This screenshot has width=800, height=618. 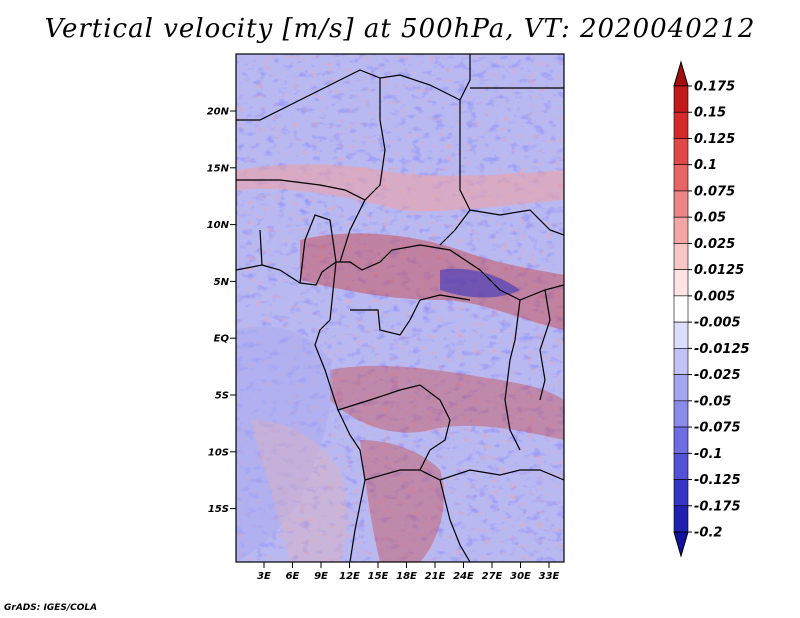 What do you see at coordinates (222, 396) in the screenshot?
I see `lat-label: 5S` at bounding box center [222, 396].